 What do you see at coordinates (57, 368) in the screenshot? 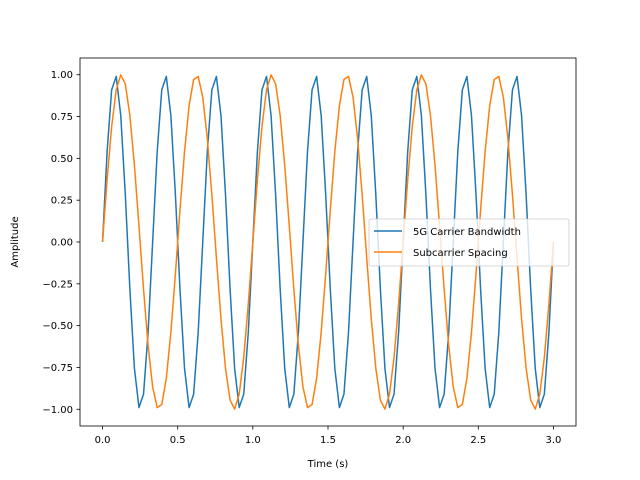
I see `y-tick-label: −0.75` at bounding box center [57, 368].